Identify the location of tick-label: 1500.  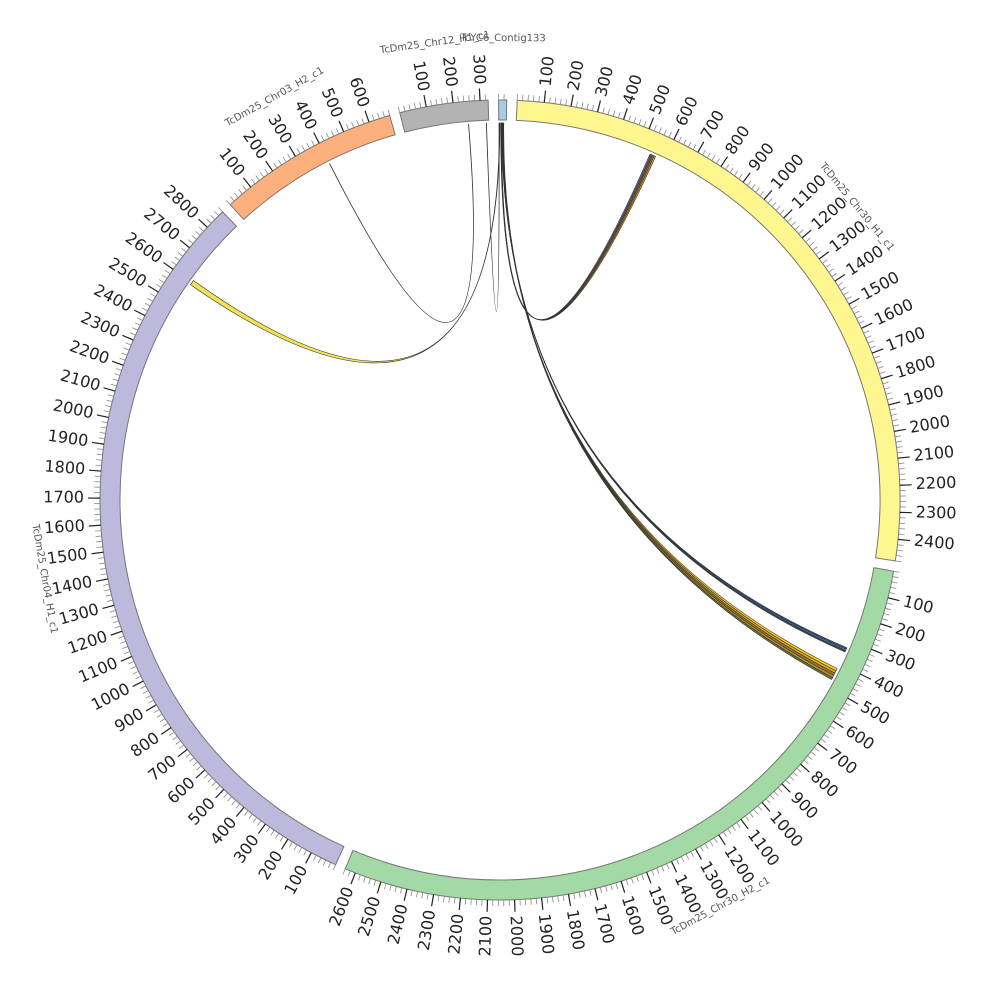
(880, 285).